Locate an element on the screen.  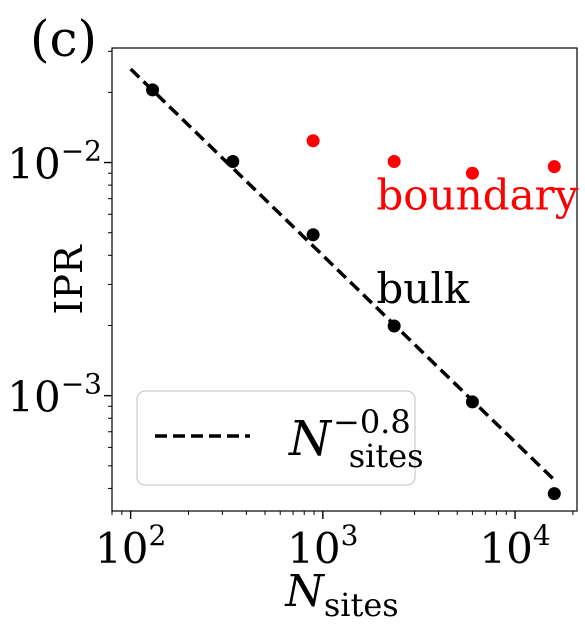
y-axis-ticks: 10−310−2 is located at coordinates (59, 269).